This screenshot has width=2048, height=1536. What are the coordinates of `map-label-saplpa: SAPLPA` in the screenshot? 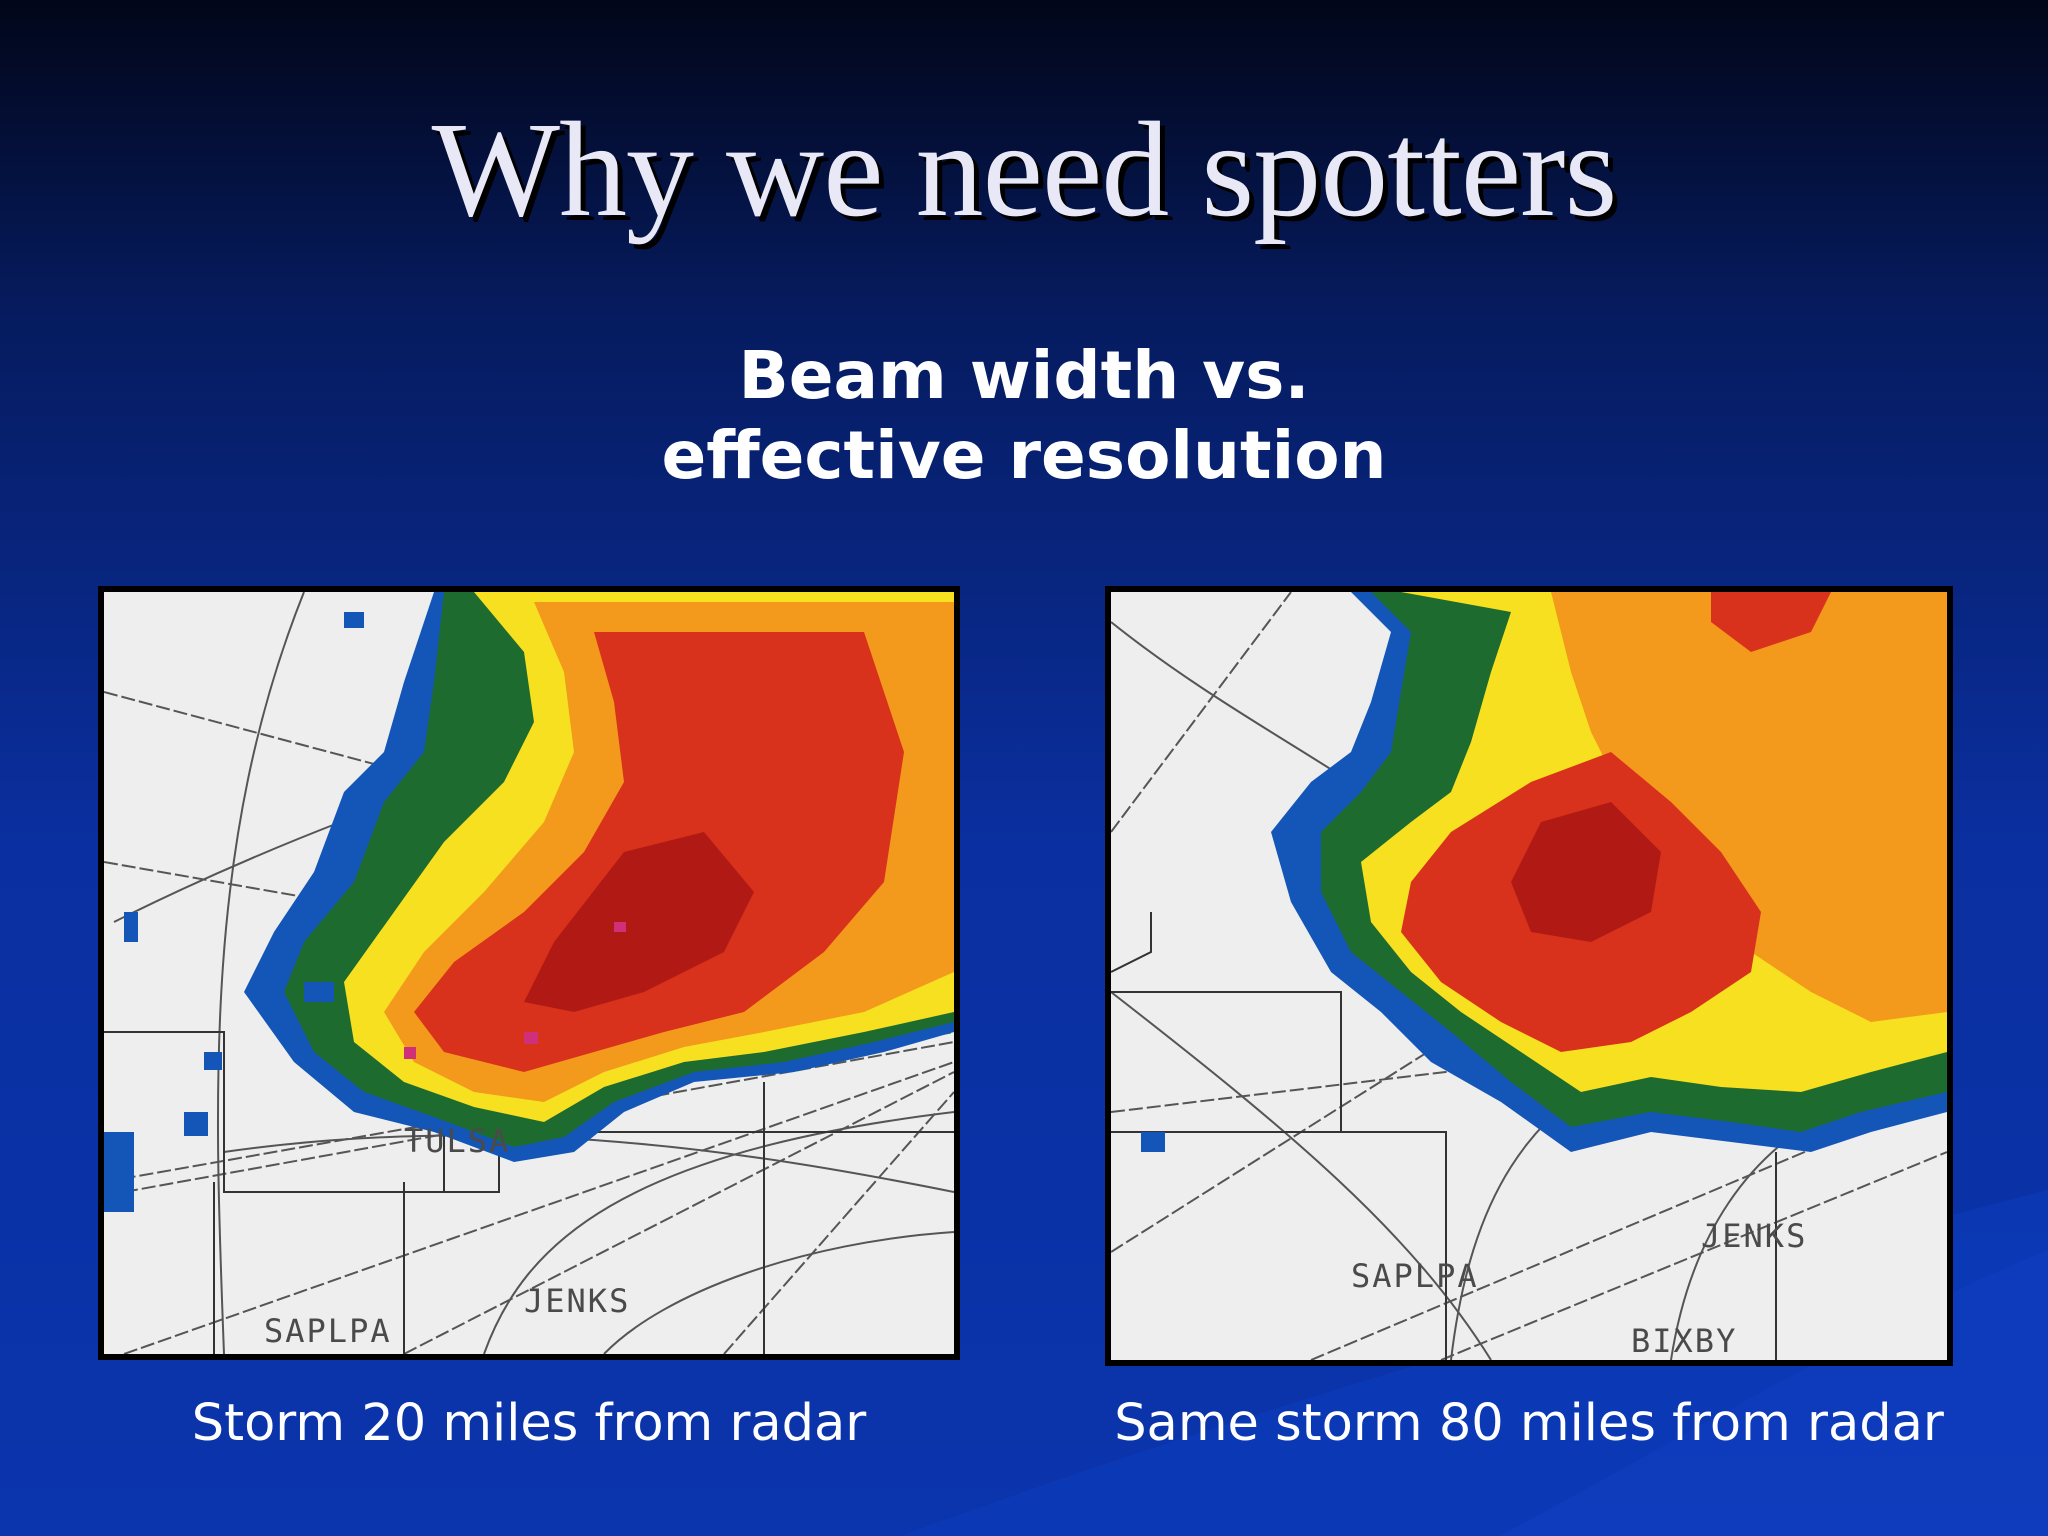 It's located at (328, 1331).